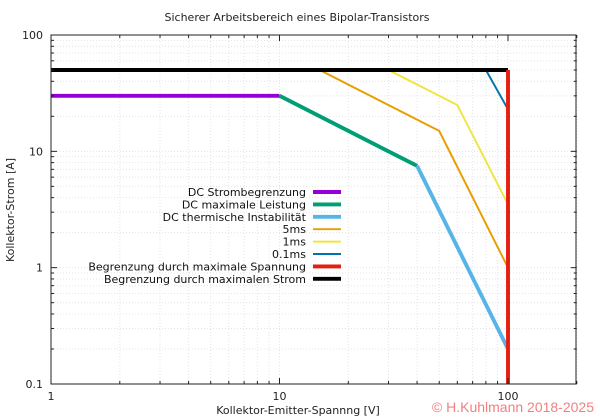  What do you see at coordinates (295, 229) in the screenshot?
I see `legend-label: 5ms` at bounding box center [295, 229].